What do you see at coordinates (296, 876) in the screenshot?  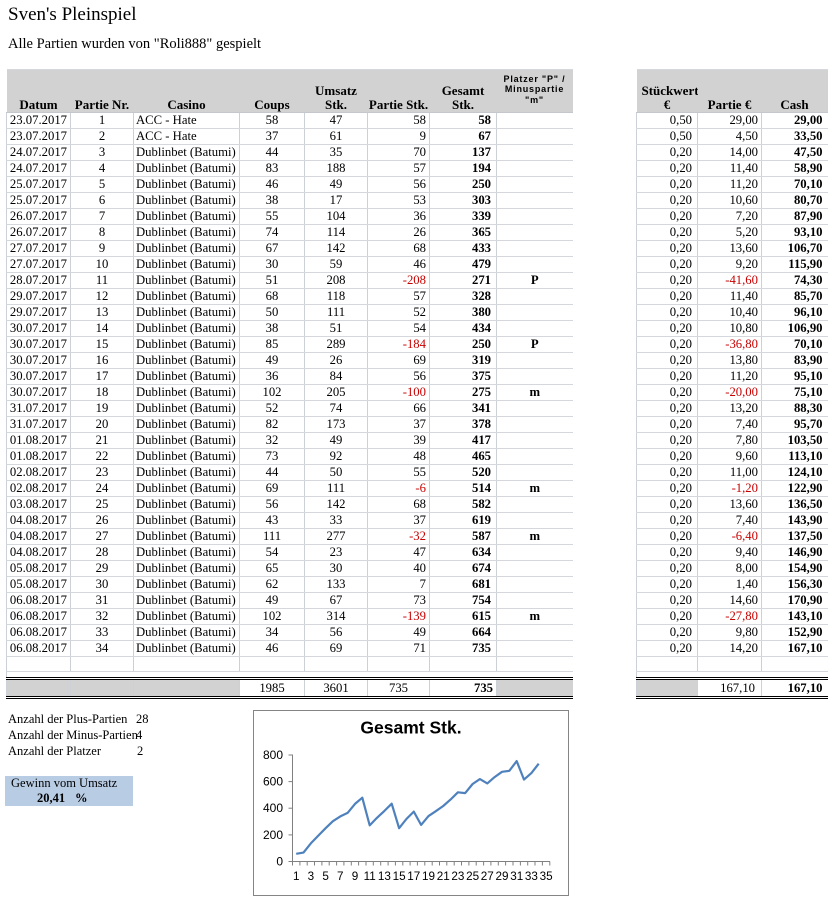 I see `svg-text: 1` at bounding box center [296, 876].